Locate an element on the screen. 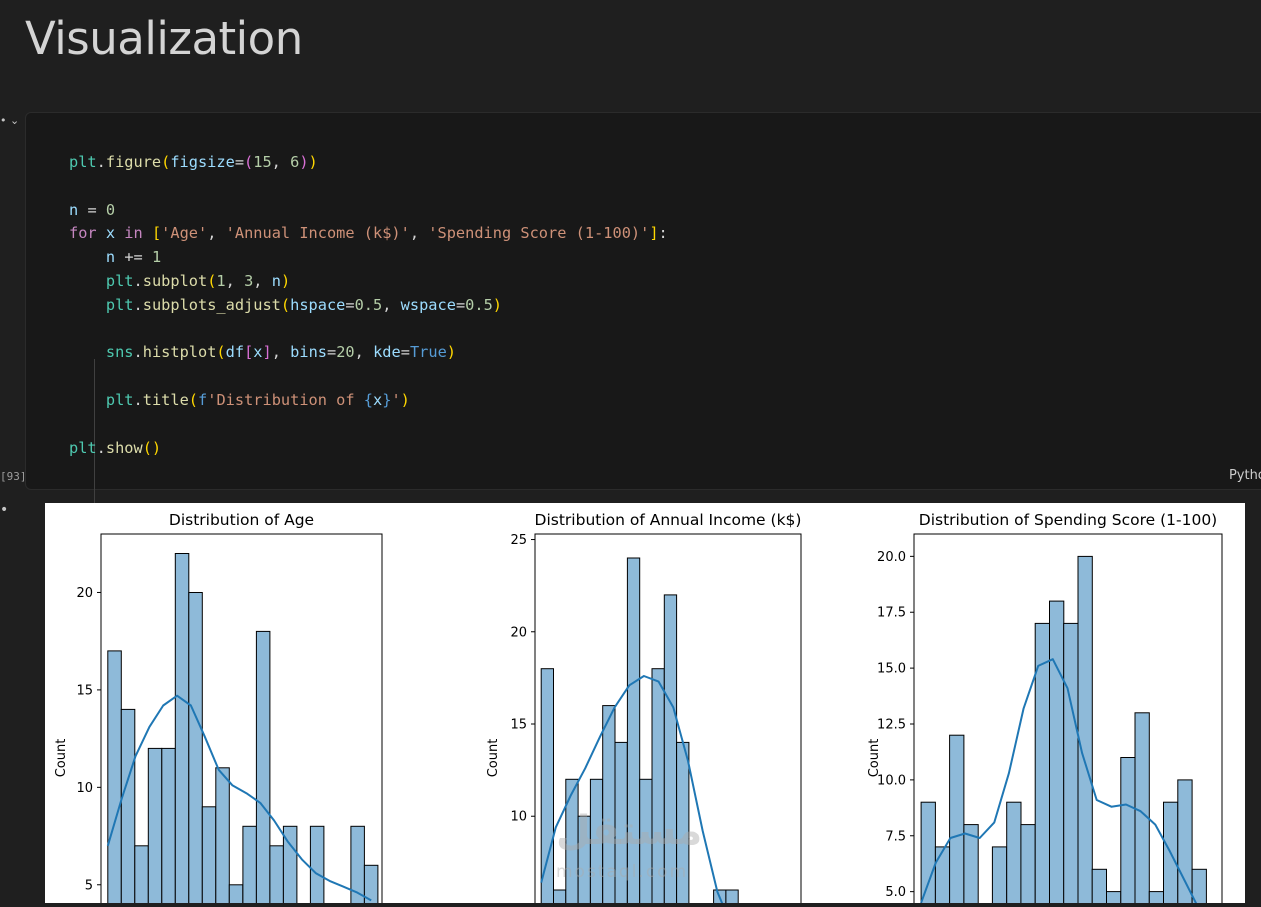 The image size is (1261, 907). watermark-logo: مستقل is located at coordinates (629, 831).